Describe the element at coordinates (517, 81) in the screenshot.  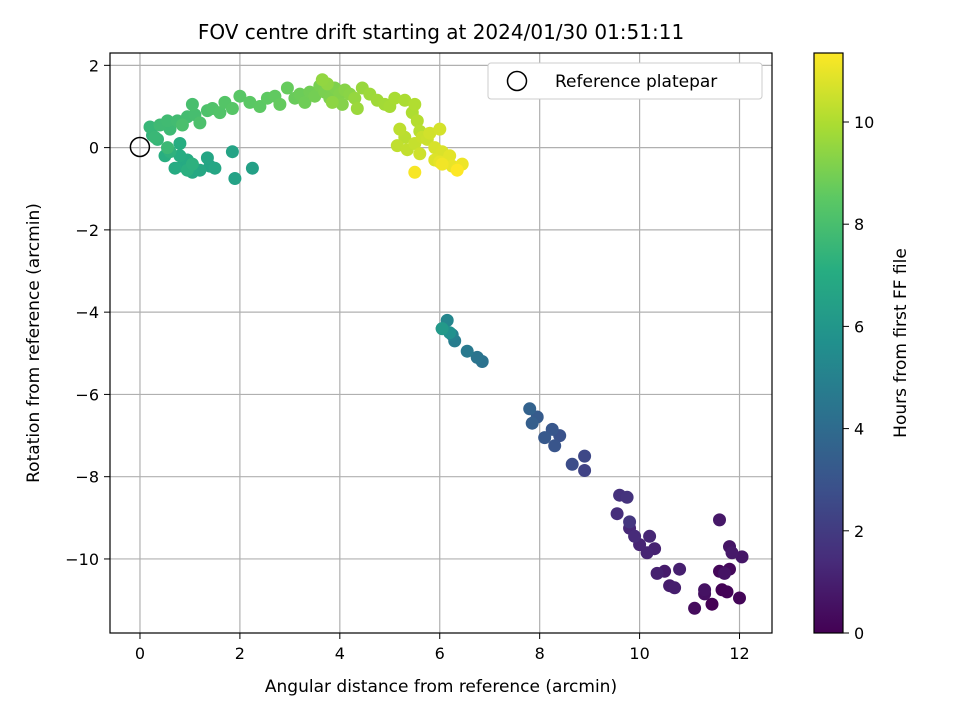
I see `legend-marker` at that location.